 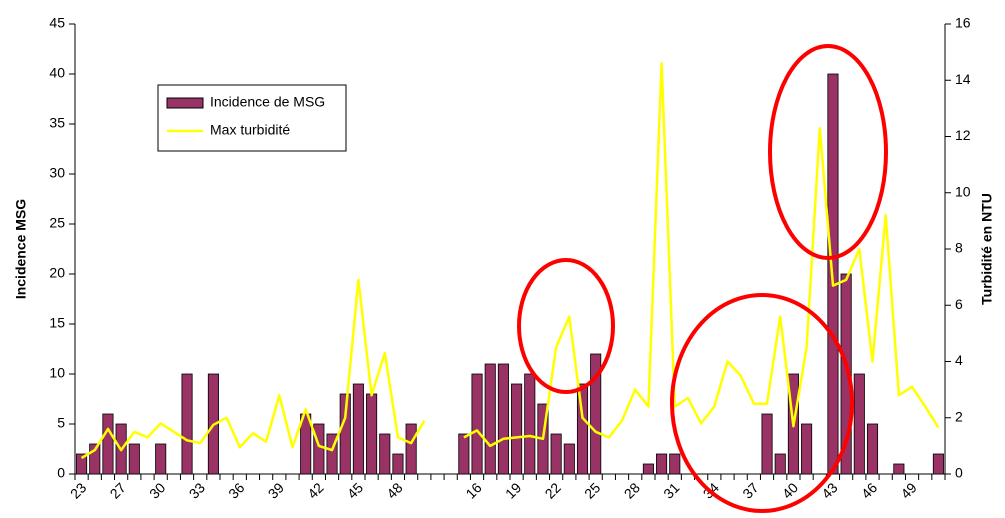 What do you see at coordinates (553, 490) in the screenshot?
I see `x-tick-label: 22` at bounding box center [553, 490].